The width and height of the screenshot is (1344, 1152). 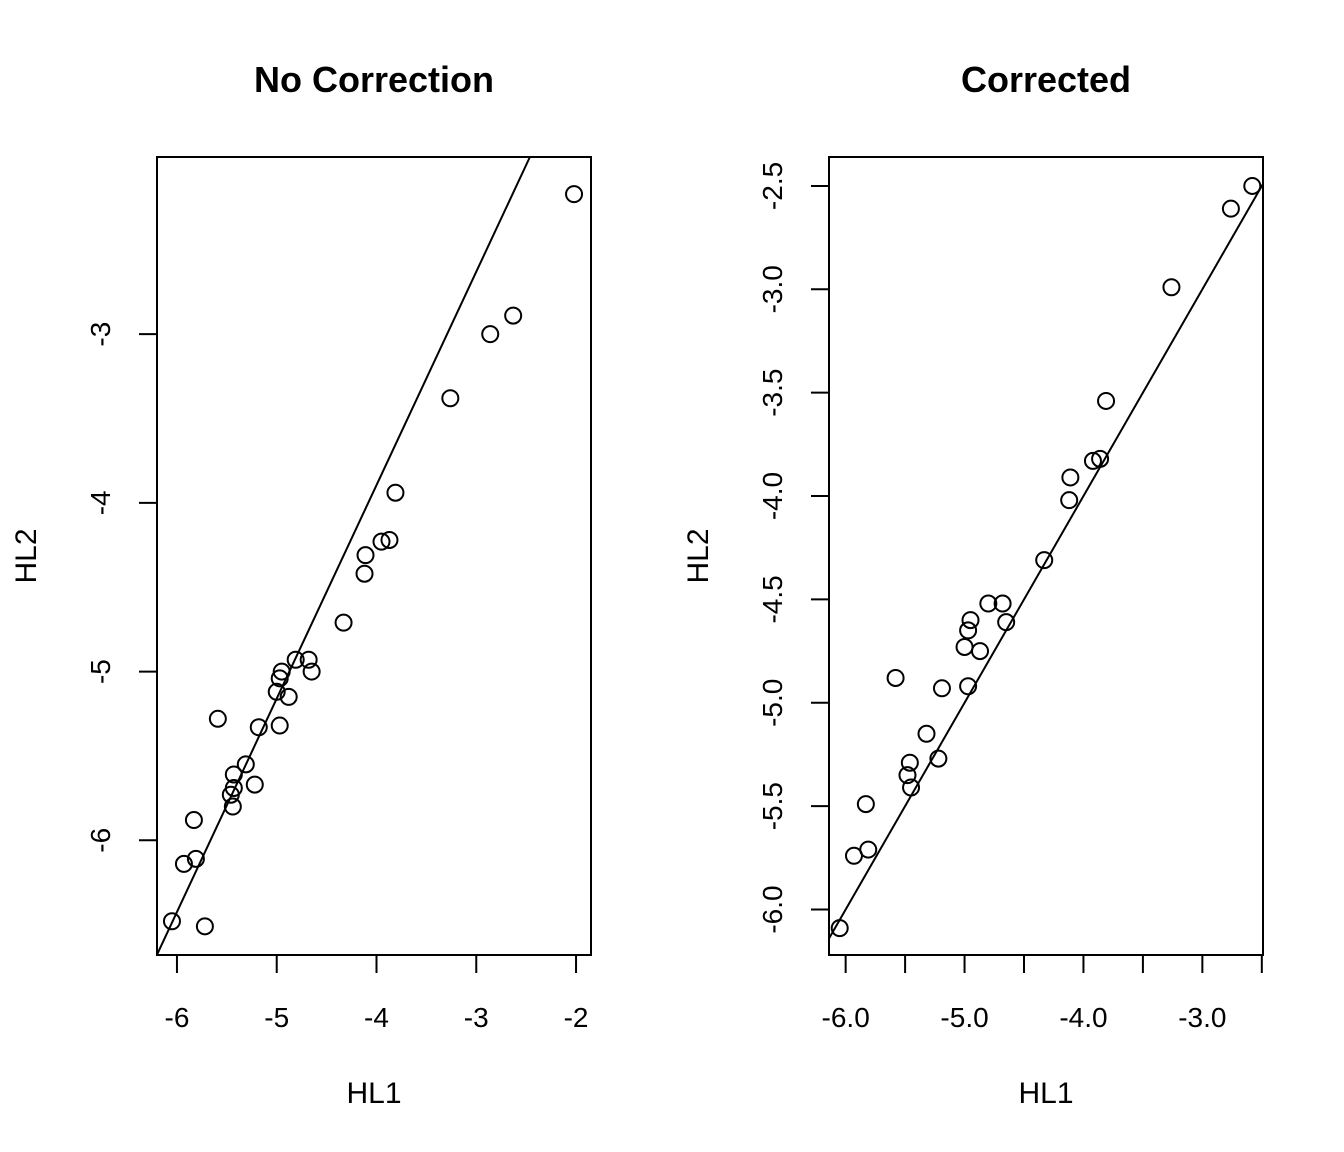 I want to click on panel2-y-tick-label: -4.5, so click(x=772, y=599).